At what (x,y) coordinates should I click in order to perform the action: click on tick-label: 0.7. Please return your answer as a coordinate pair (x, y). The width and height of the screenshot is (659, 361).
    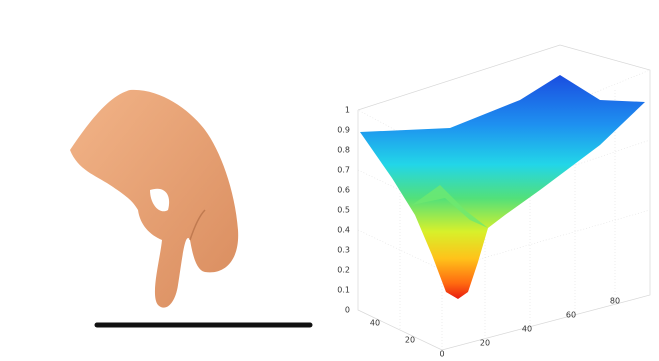
    Looking at the image, I should click on (343, 170).